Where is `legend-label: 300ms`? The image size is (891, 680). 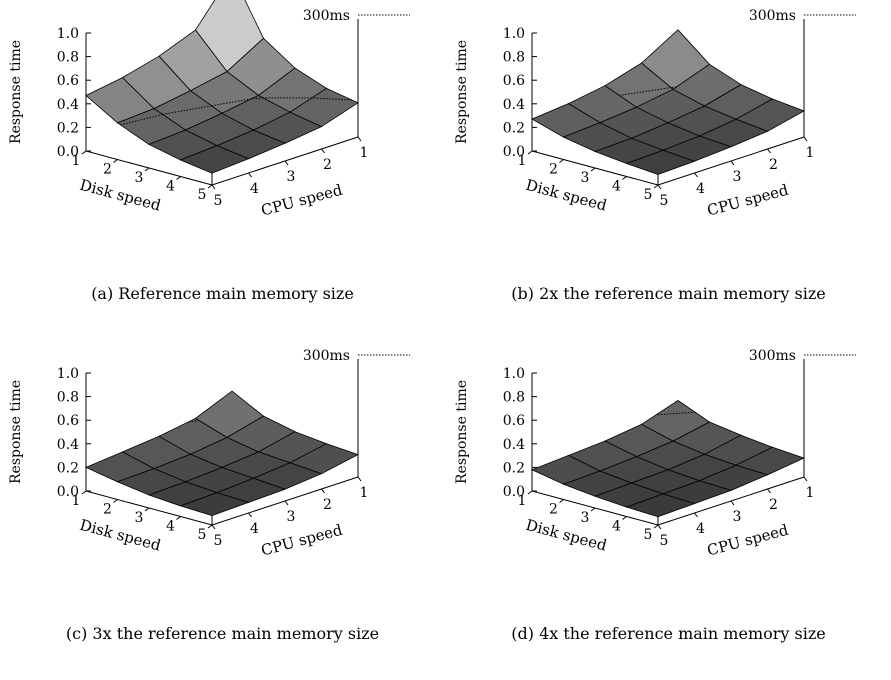
legend-label: 300ms is located at coordinates (772, 16).